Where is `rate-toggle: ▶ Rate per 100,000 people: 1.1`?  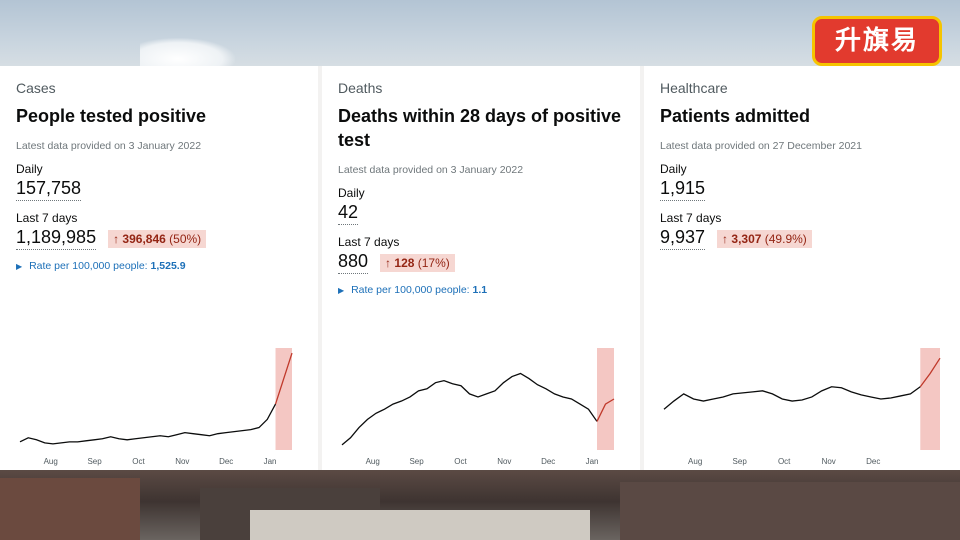 rate-toggle: ▶ Rate per 100,000 people: 1.1 is located at coordinates (481, 290).